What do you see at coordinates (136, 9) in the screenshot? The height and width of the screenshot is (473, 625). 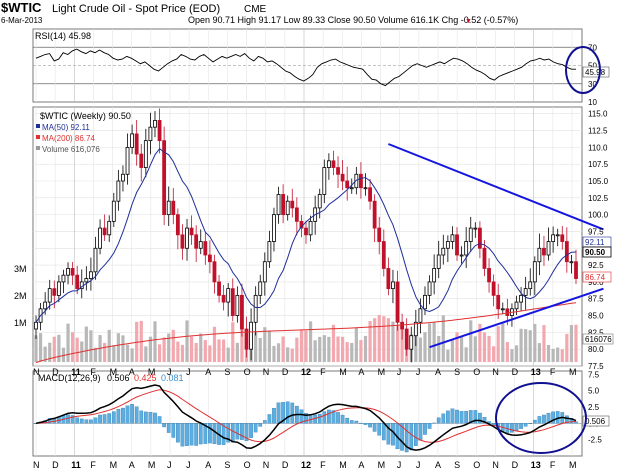 I see `security-name: Light Crude Oil - Spot Price (EOD)` at bounding box center [136, 9].